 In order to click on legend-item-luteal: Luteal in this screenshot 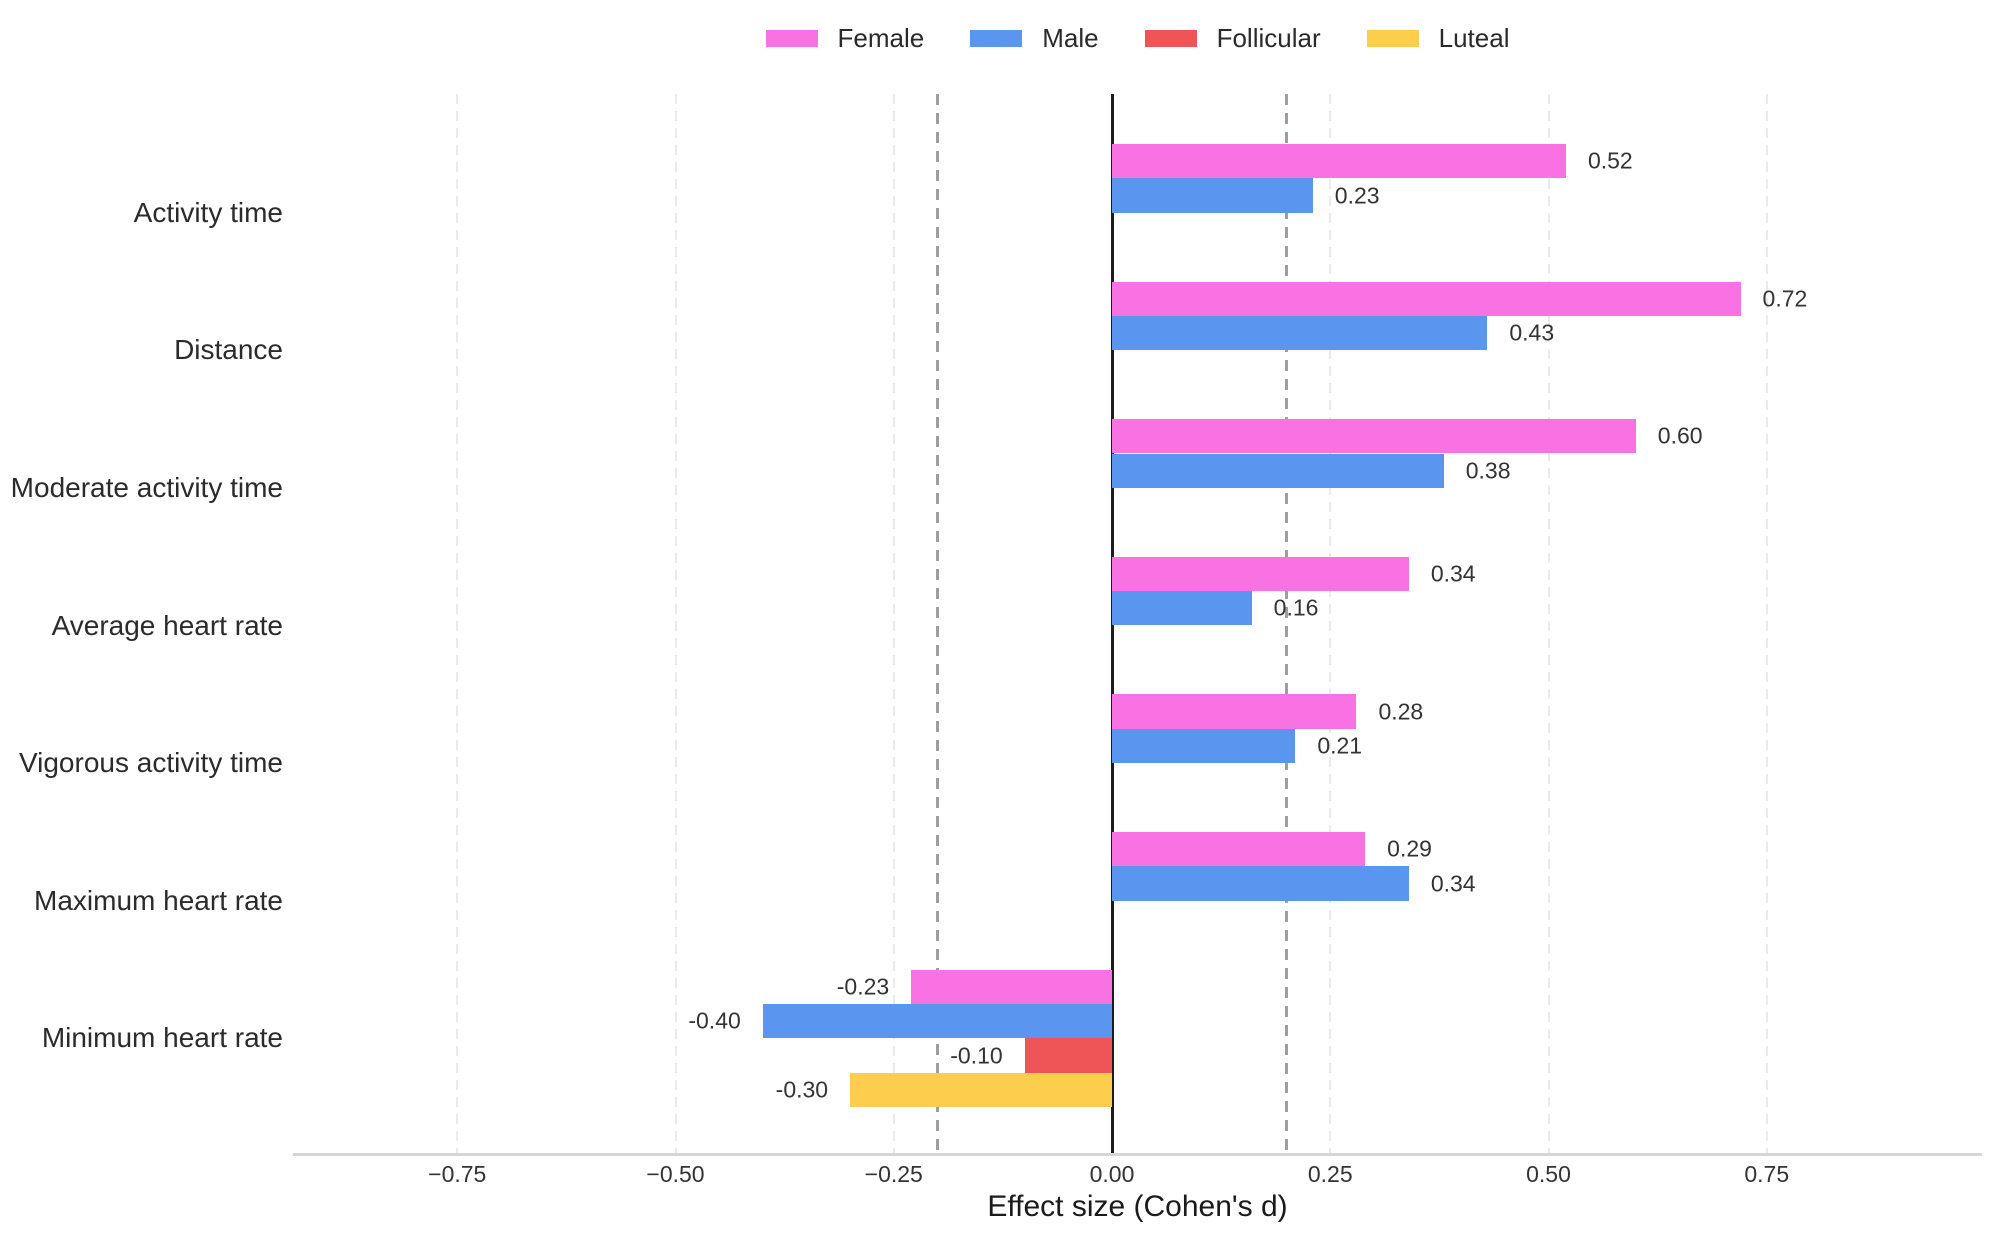, I will do `click(1438, 38)`.